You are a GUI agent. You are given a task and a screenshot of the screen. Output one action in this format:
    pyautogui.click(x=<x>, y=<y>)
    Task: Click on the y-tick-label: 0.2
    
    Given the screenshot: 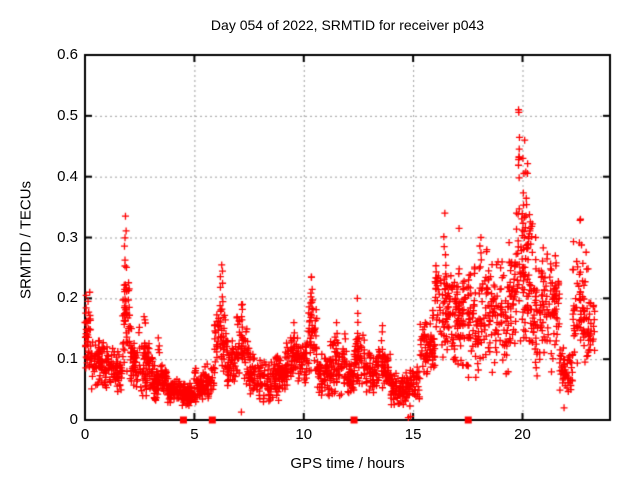 What is the action you would take?
    pyautogui.click(x=67, y=298)
    